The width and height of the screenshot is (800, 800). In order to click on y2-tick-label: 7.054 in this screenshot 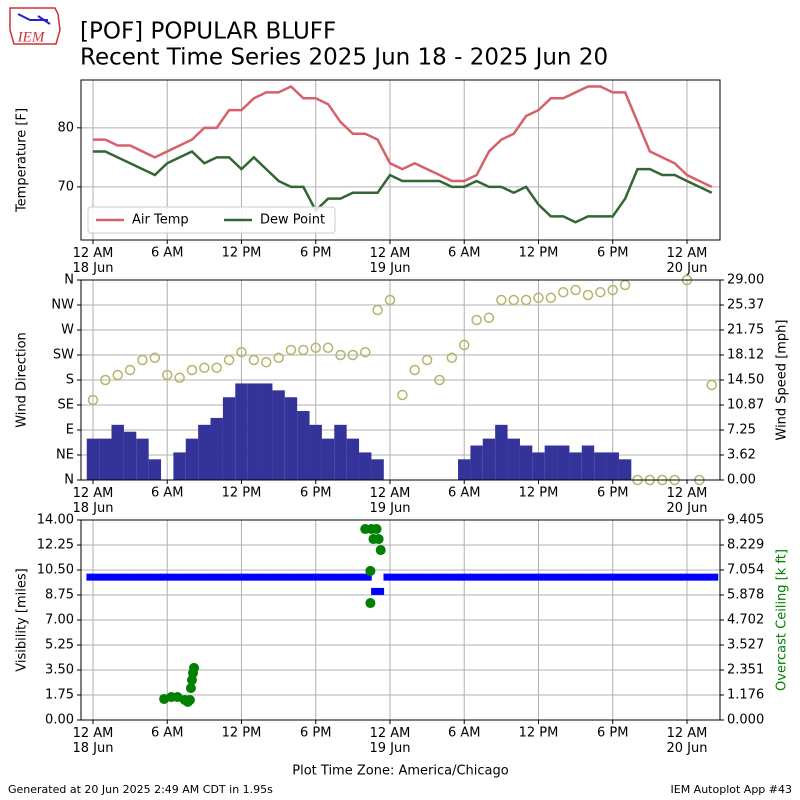, I will do `click(745, 570)`.